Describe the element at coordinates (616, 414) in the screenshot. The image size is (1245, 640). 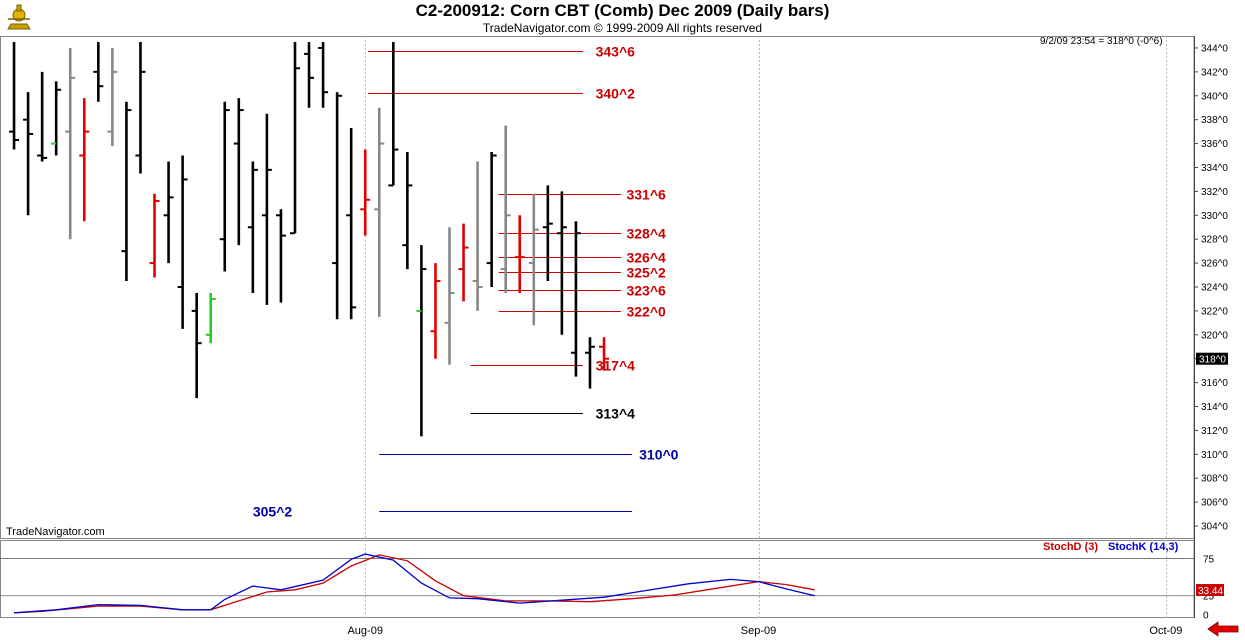
I see `level-label: 313^4` at that location.